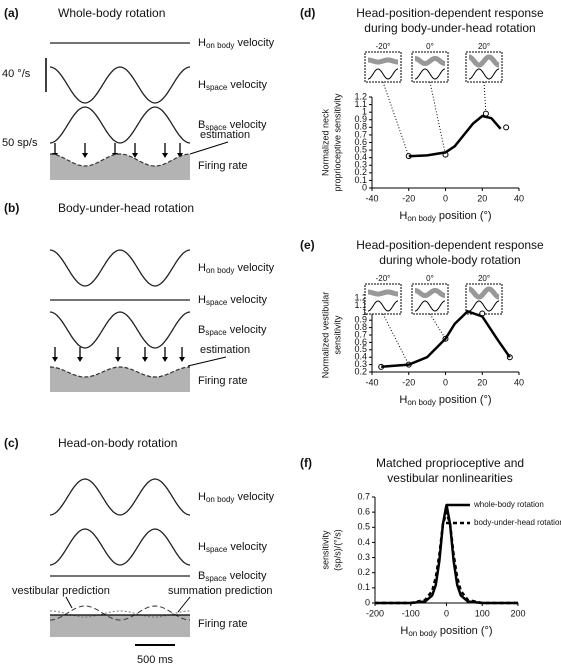 This screenshot has width=561, height=671. What do you see at coordinates (360, 127) in the screenshot?
I see `y-tick-label: 0.8` at bounding box center [360, 127].